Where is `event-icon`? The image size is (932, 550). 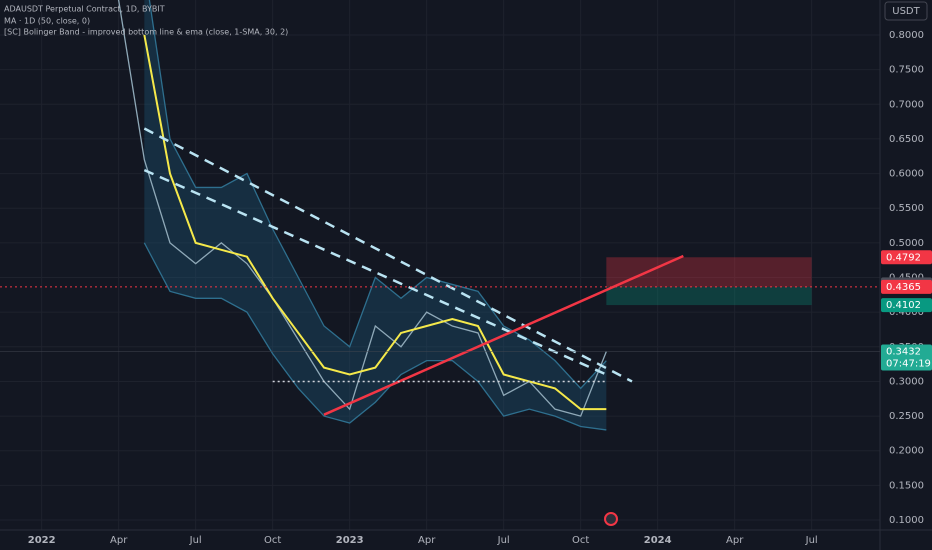 event-icon is located at coordinates (611, 519).